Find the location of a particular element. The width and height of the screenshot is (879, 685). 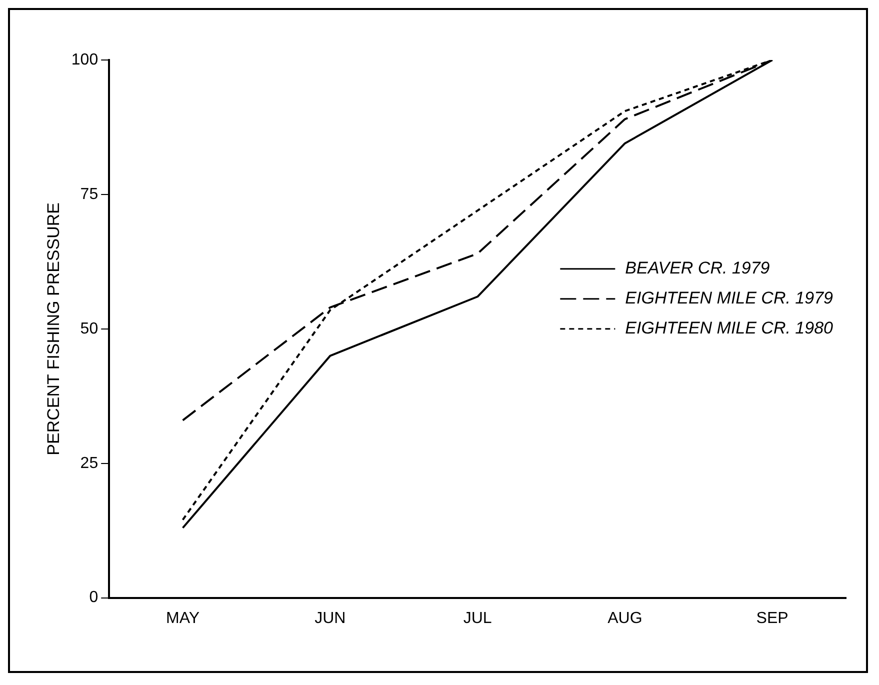

x-tick-label: JUL is located at coordinates (477, 618).